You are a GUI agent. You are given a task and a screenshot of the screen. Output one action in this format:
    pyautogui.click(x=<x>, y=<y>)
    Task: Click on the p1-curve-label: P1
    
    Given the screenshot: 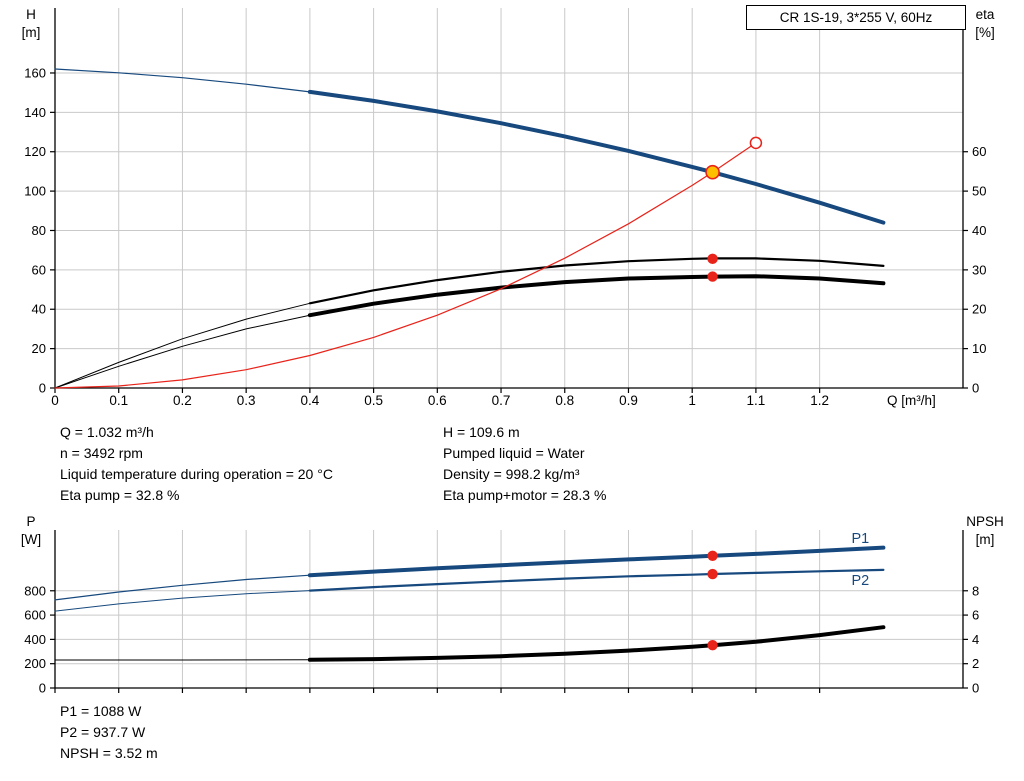 What is the action you would take?
    pyautogui.click(x=860, y=539)
    